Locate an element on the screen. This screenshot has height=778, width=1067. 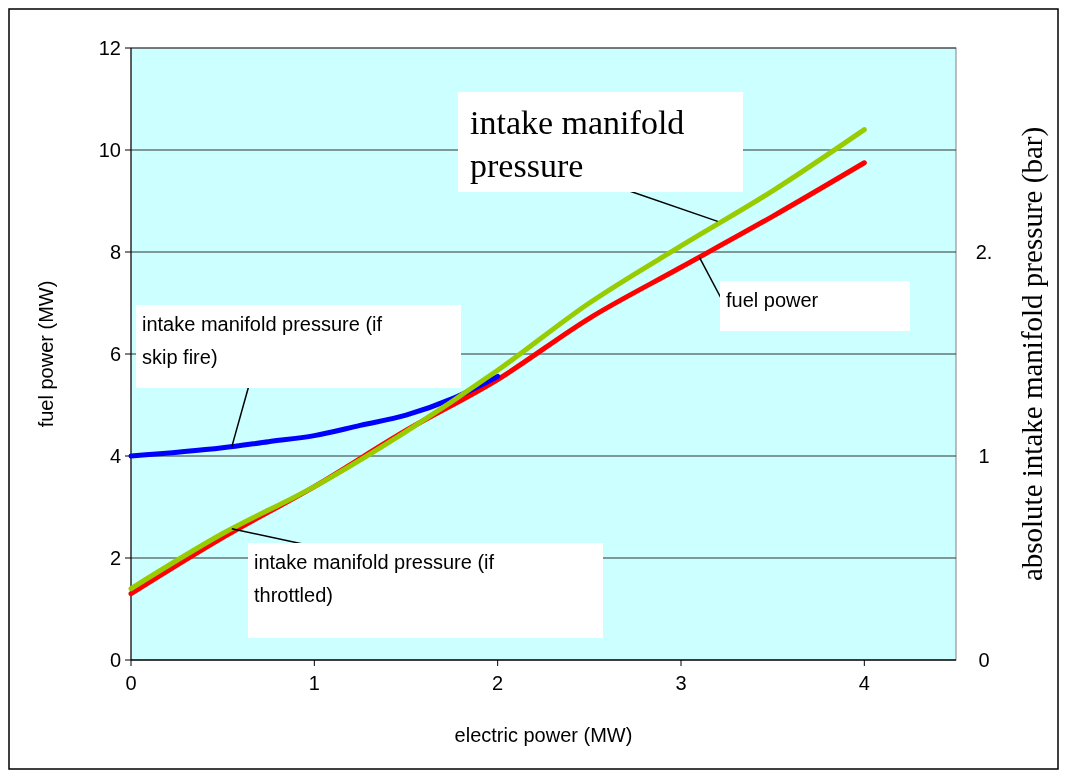
x-tick-label: 3 is located at coordinates (681, 683).